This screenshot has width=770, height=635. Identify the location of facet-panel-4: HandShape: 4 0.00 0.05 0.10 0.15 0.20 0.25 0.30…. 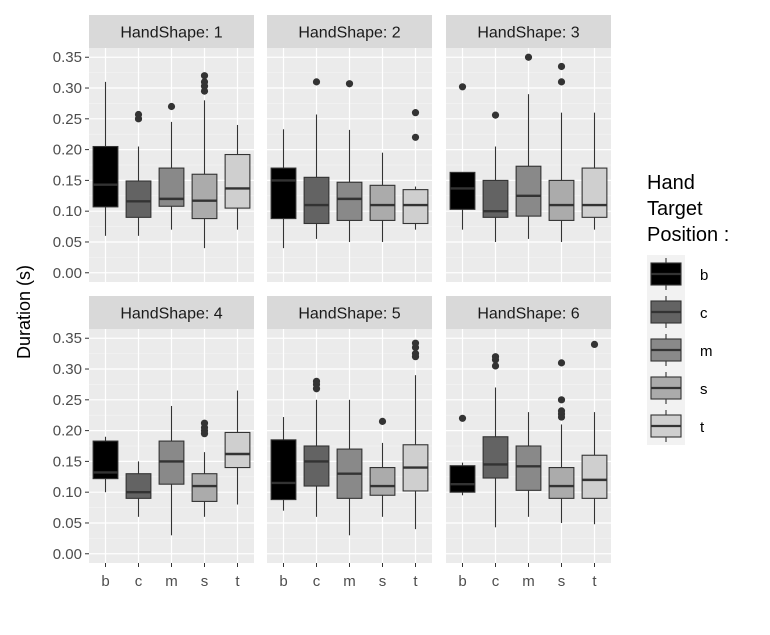
(153, 443).